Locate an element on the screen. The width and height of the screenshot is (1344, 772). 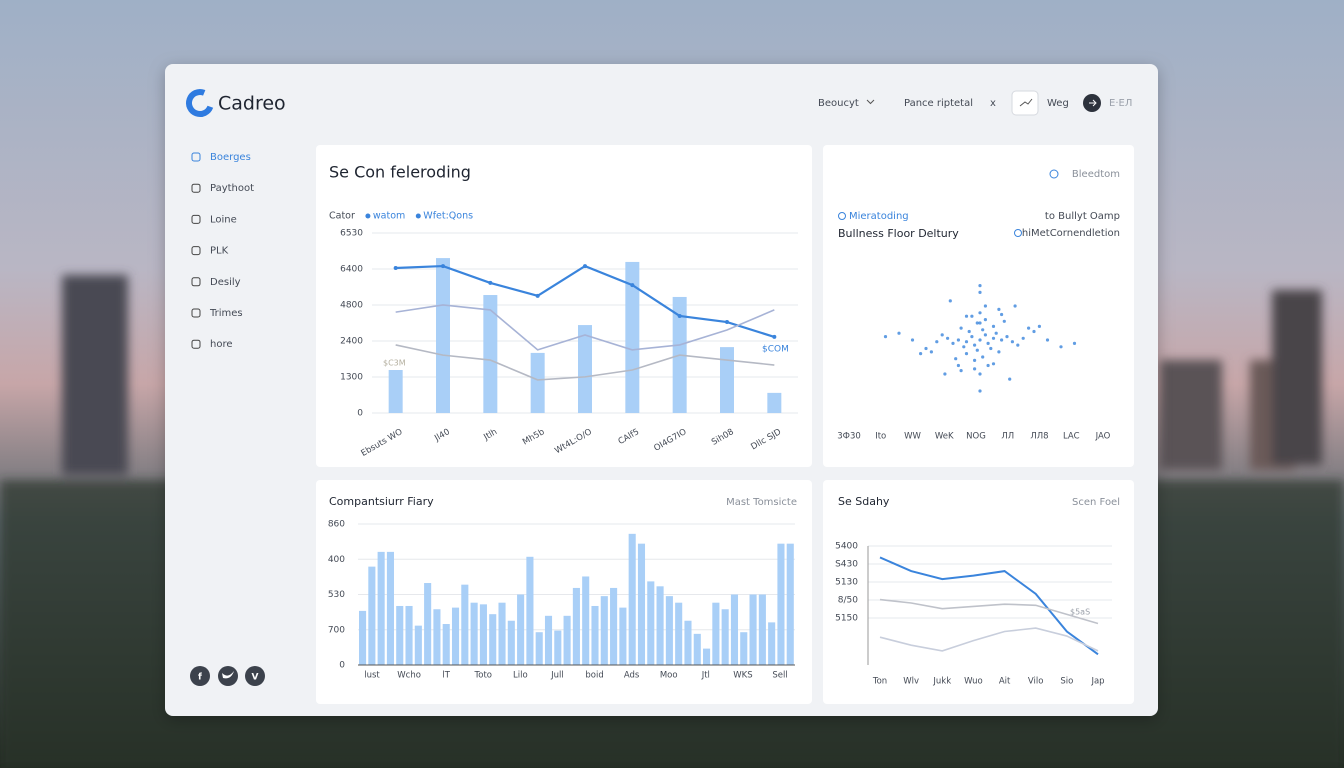
x-tick-label: Ton is located at coordinates (879, 682).